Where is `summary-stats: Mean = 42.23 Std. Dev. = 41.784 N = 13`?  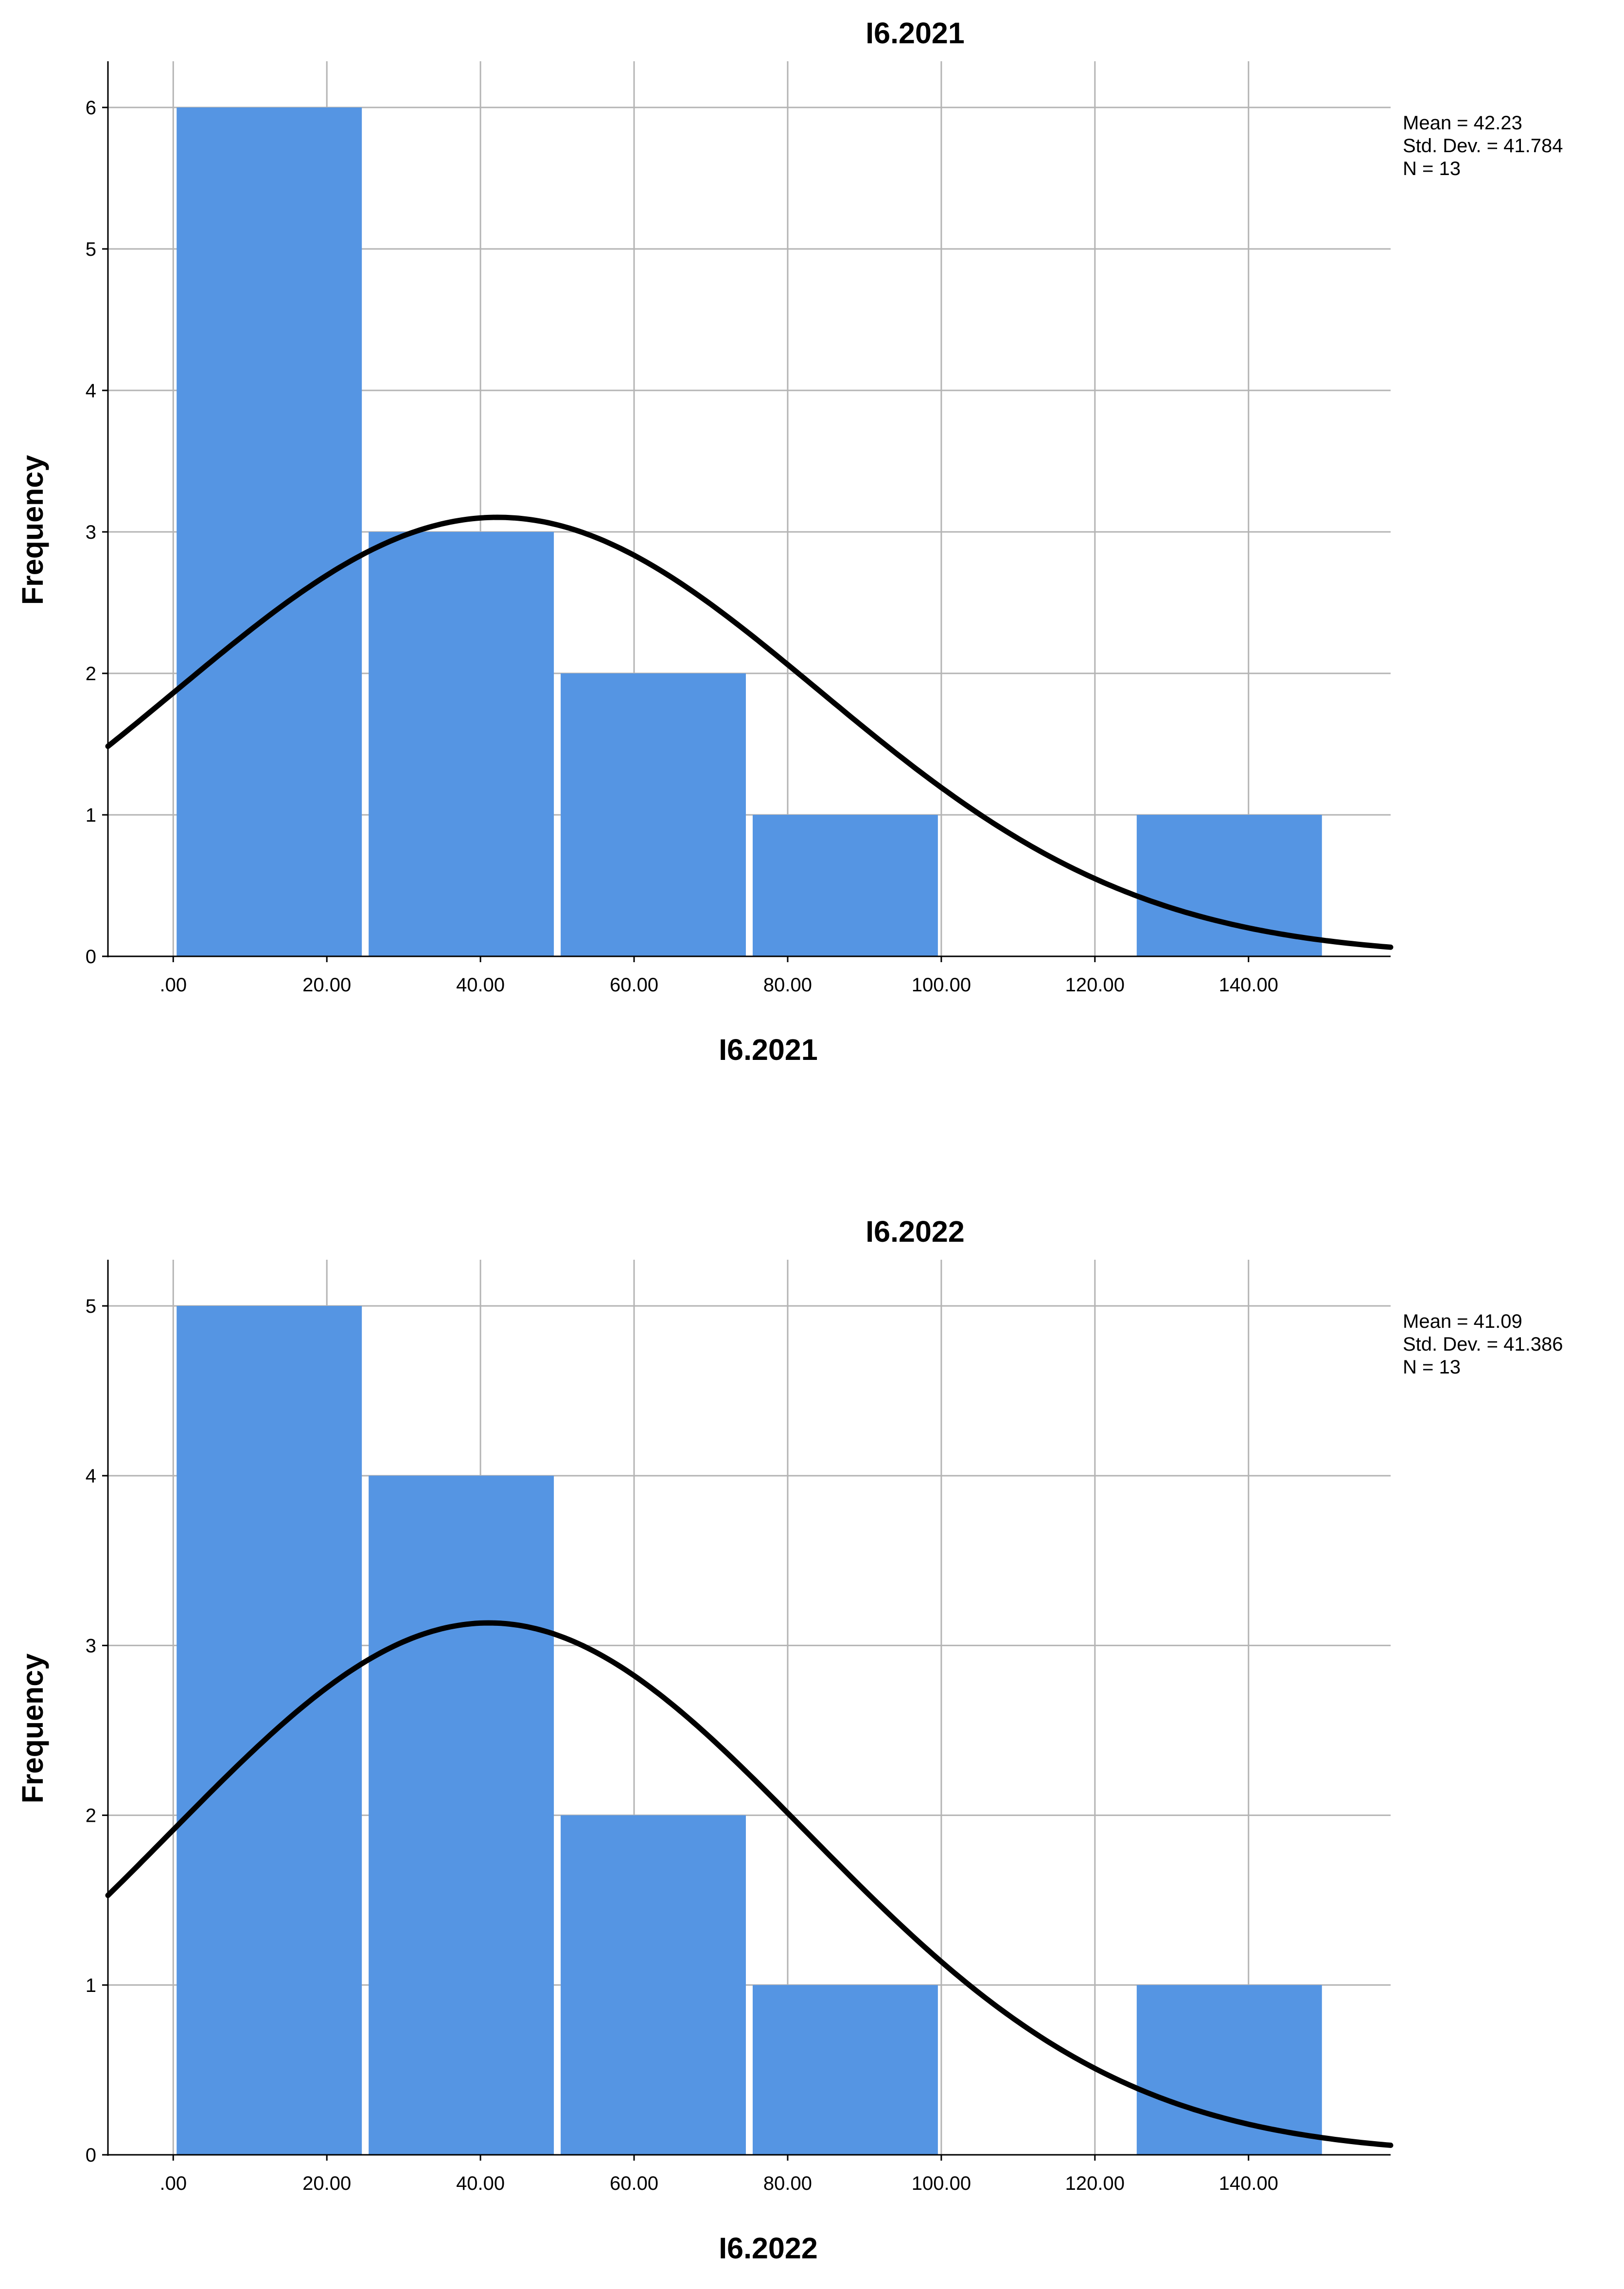 summary-stats: Mean = 42.23 Std. Dev. = 41.784 N = 13 is located at coordinates (1483, 145).